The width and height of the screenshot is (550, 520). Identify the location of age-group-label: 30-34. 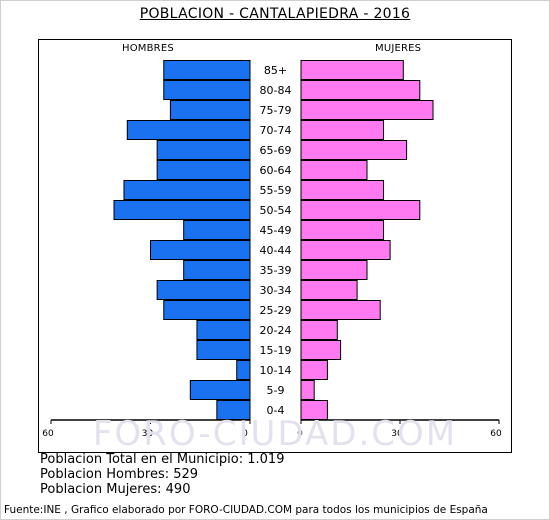
(276, 290).